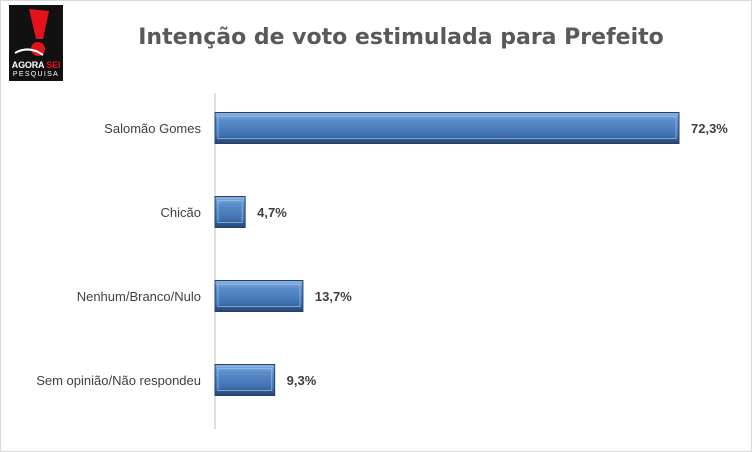 The height and width of the screenshot is (452, 752). What do you see at coordinates (302, 380) in the screenshot?
I see `value-label-3: 9,3%` at bounding box center [302, 380].